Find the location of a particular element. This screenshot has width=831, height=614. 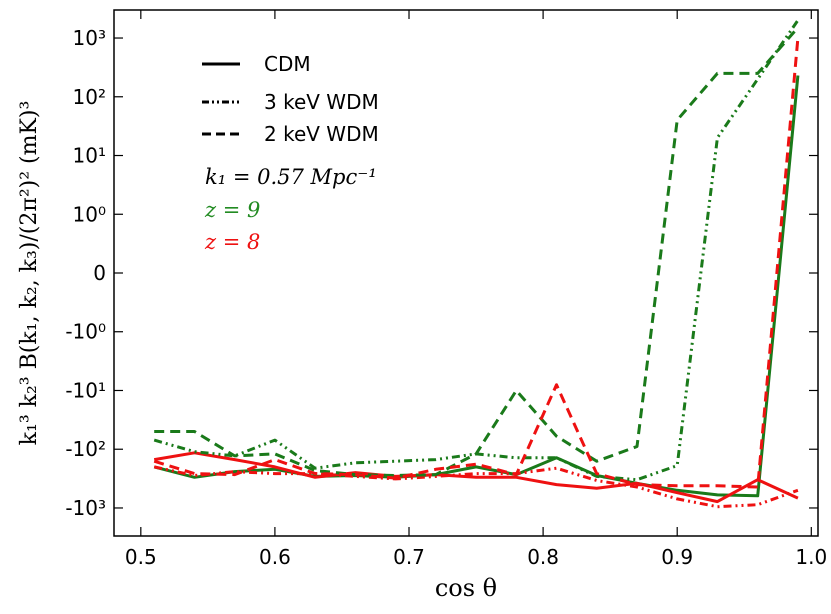

legend: CDM 3 keV WDM 2 keV WDM is located at coordinates (290, 99).